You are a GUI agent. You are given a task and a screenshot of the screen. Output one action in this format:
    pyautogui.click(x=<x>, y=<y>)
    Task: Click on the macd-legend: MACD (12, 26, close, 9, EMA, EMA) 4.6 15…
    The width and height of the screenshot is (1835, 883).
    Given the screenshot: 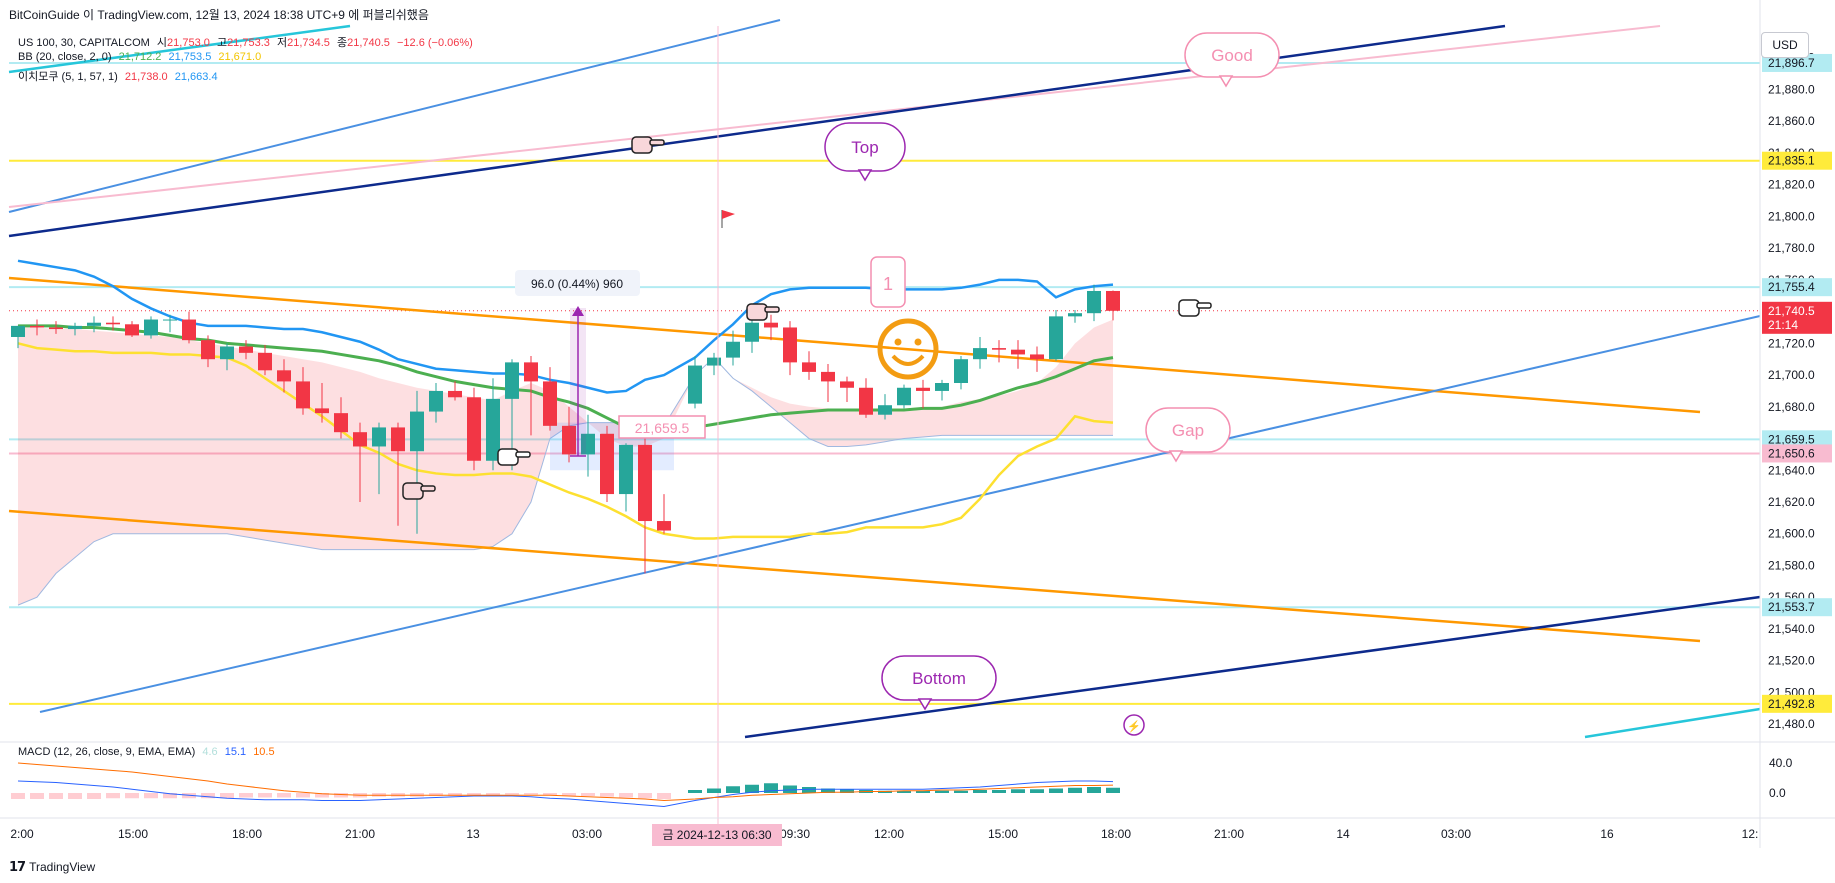 What is the action you would take?
    pyautogui.click(x=148, y=752)
    